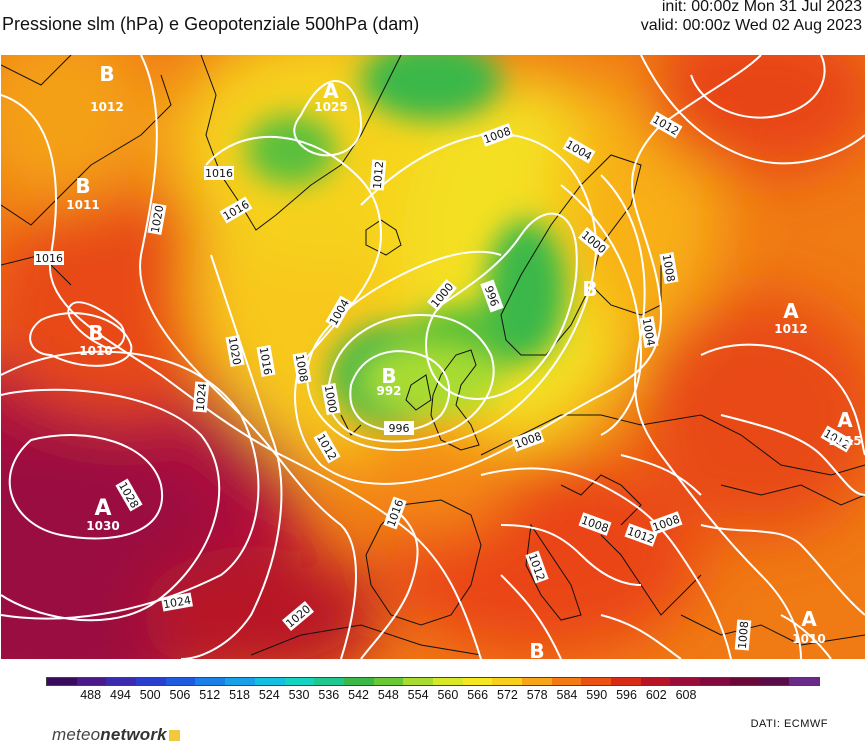 This screenshot has width=866, height=745. What do you see at coordinates (626, 695) in the screenshot?
I see `colorbar-tick-label: 596` at bounding box center [626, 695].